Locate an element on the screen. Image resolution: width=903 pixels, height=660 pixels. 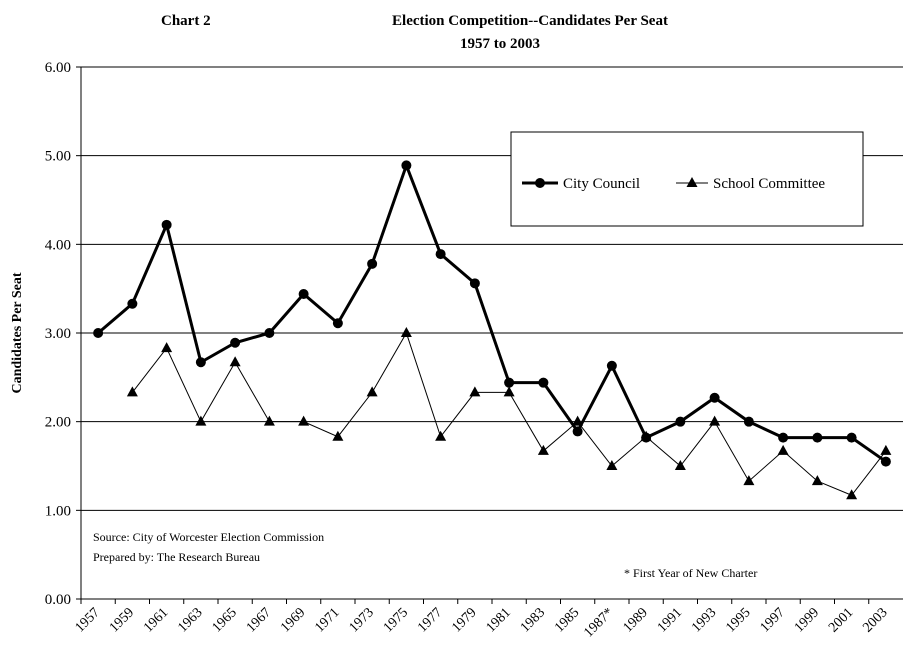
x-tick-label: 1967 is located at coordinates (259, 620).